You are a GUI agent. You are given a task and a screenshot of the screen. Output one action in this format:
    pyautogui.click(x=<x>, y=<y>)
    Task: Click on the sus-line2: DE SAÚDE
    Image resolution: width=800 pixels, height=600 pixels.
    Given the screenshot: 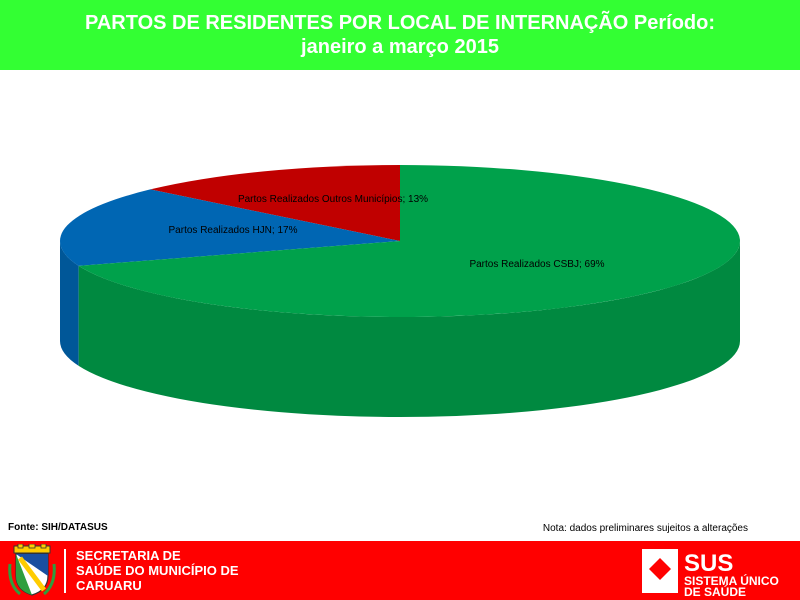 What is the action you would take?
    pyautogui.click(x=715, y=590)
    